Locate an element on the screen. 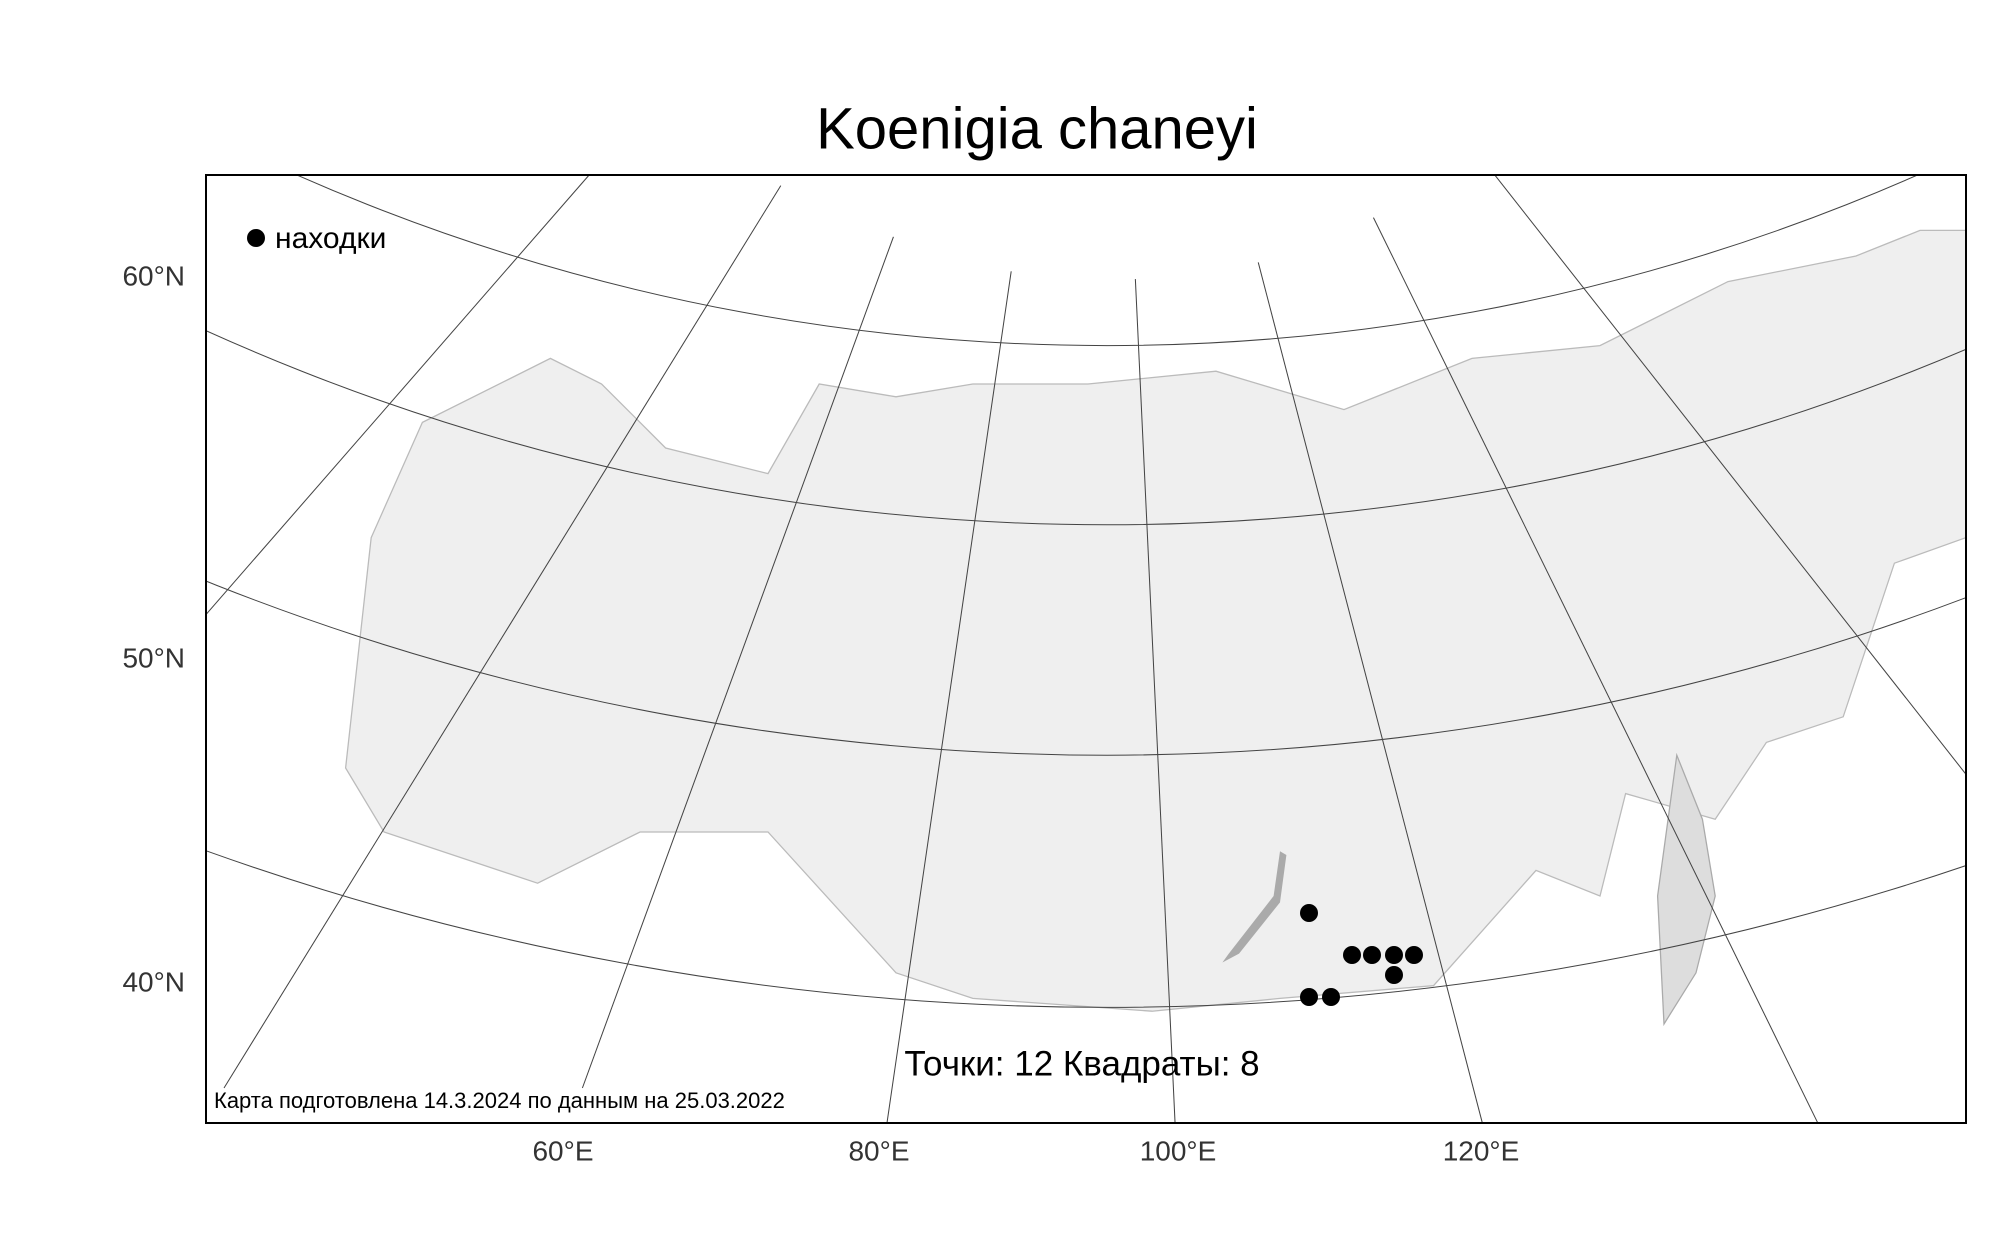 The image size is (2000, 1253). lat-label: 50°N is located at coordinates (153, 657).